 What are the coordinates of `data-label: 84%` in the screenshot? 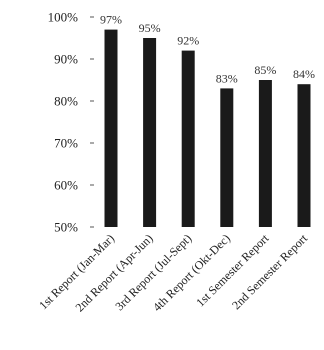 It's located at (304, 74).